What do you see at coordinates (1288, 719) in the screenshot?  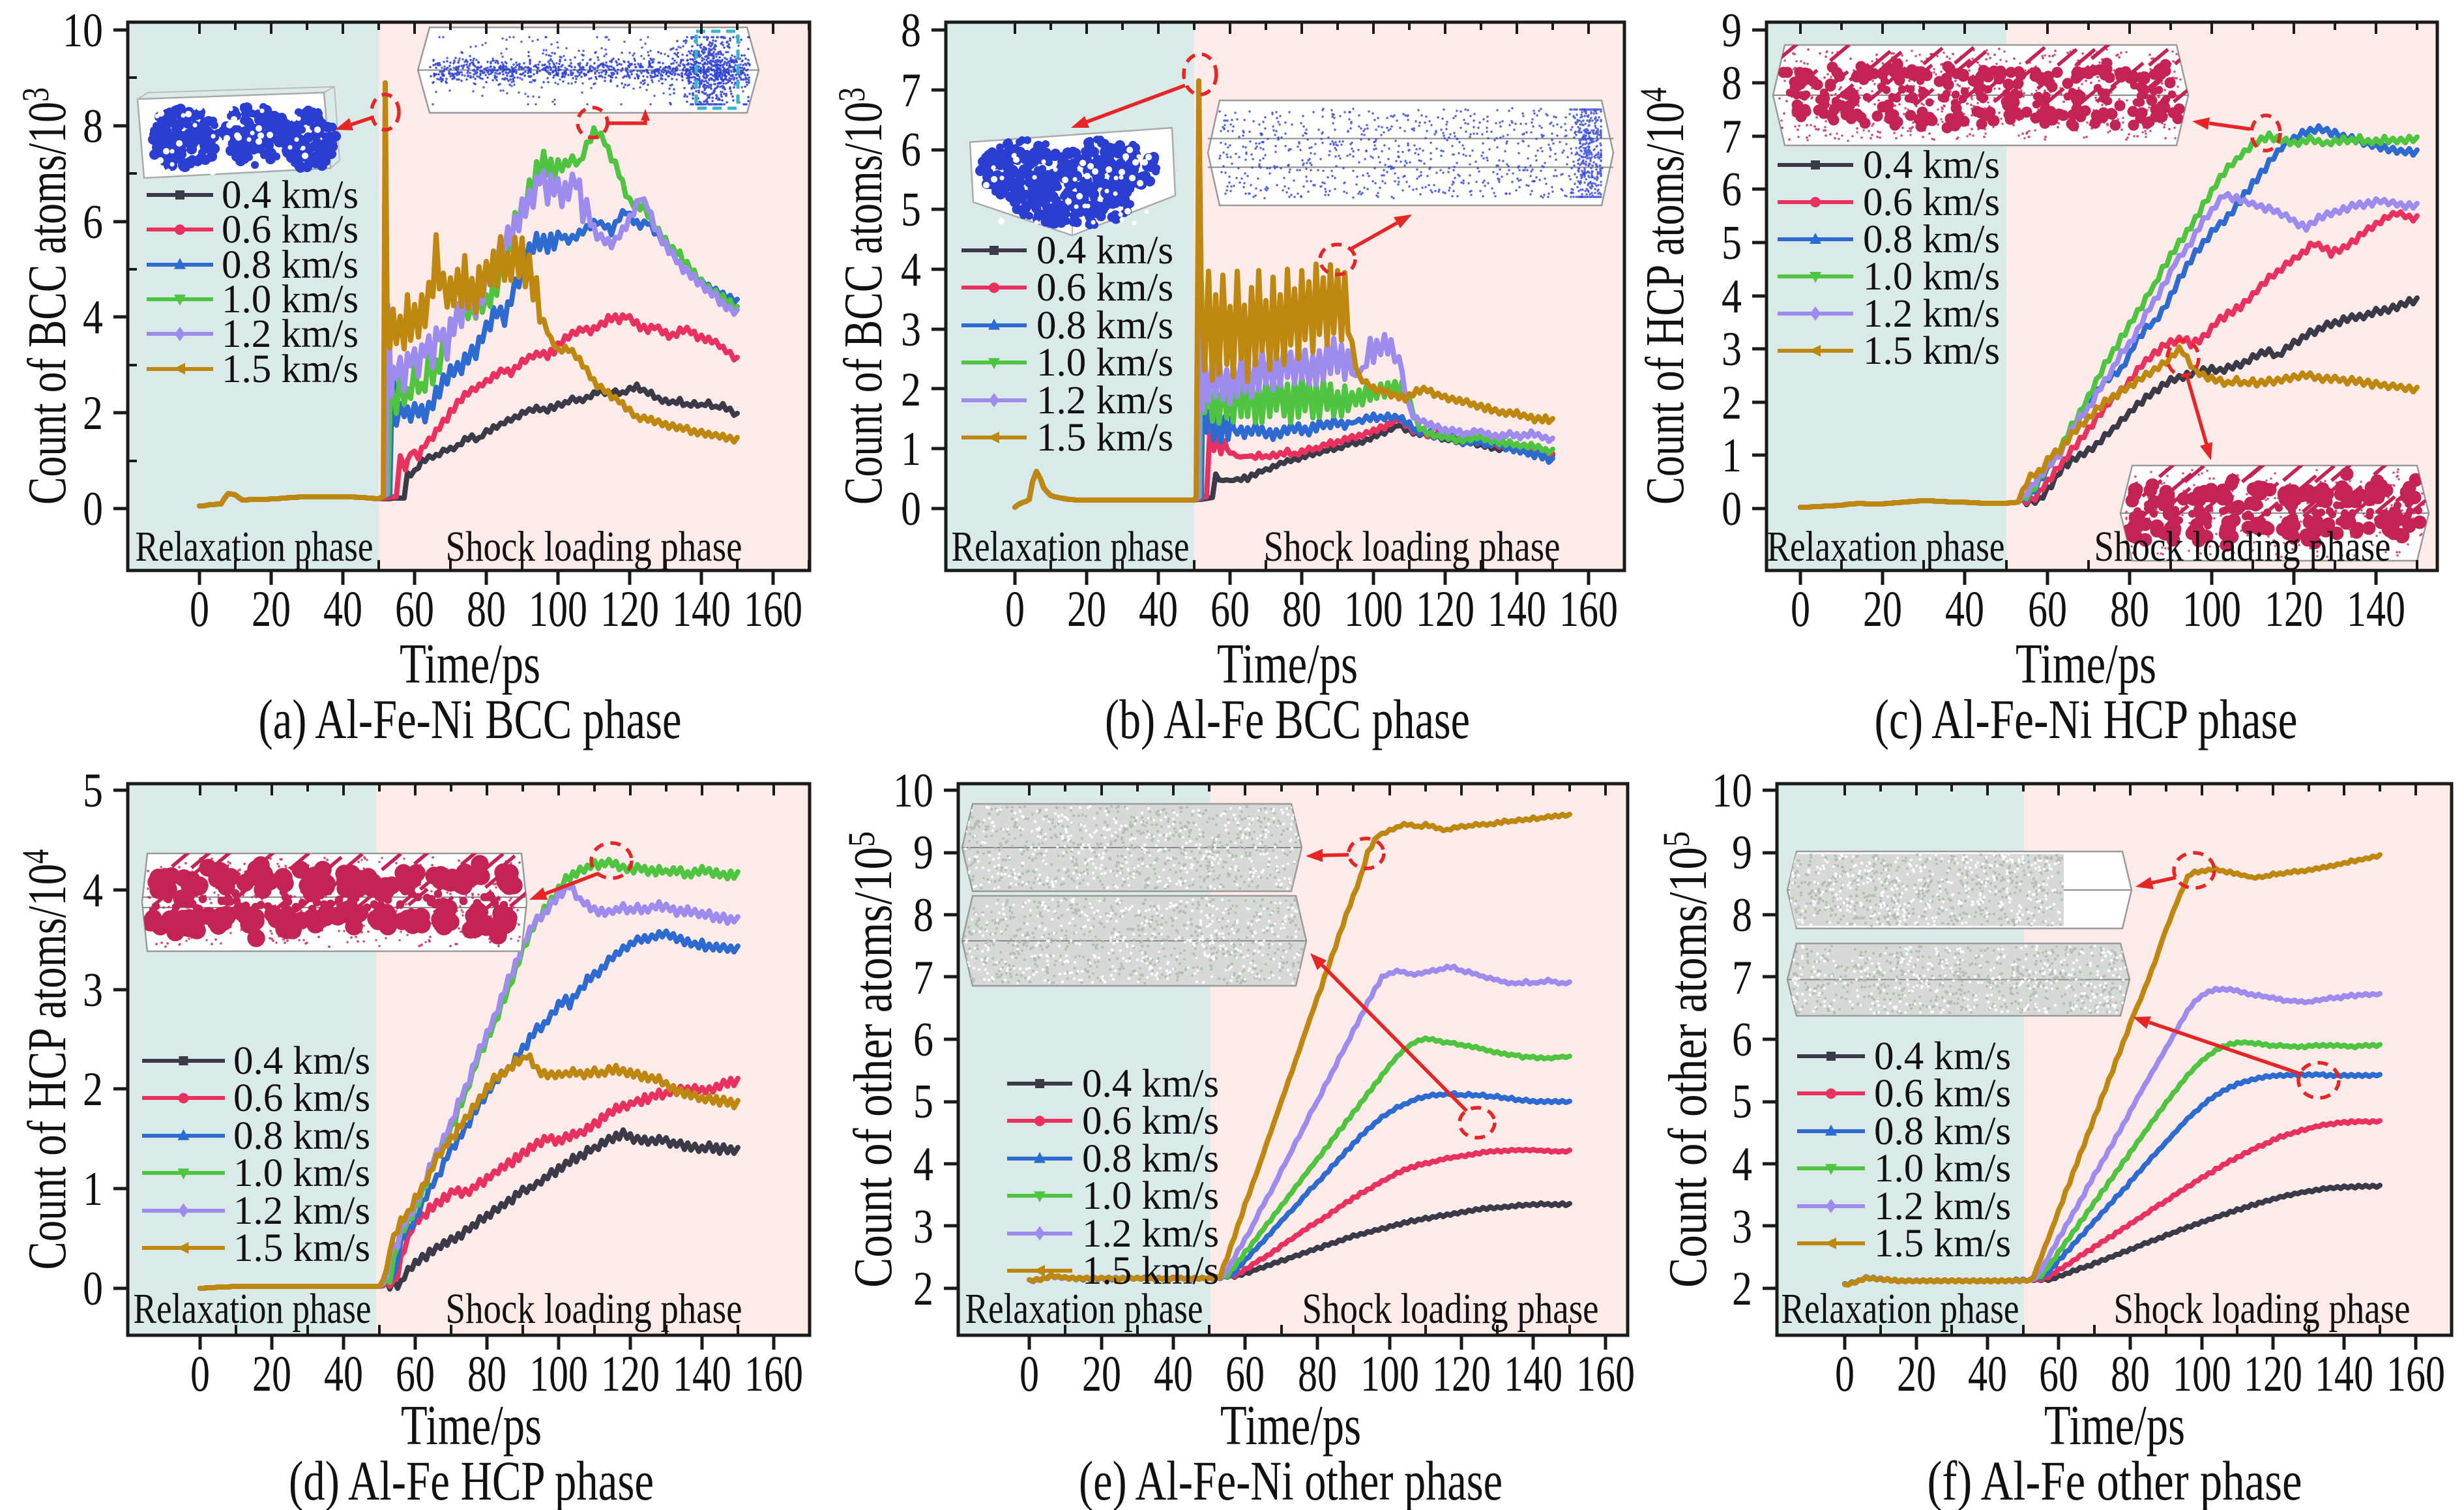 I see `svg-text: (b) Al-Fe BCC phase` at bounding box center [1288, 719].